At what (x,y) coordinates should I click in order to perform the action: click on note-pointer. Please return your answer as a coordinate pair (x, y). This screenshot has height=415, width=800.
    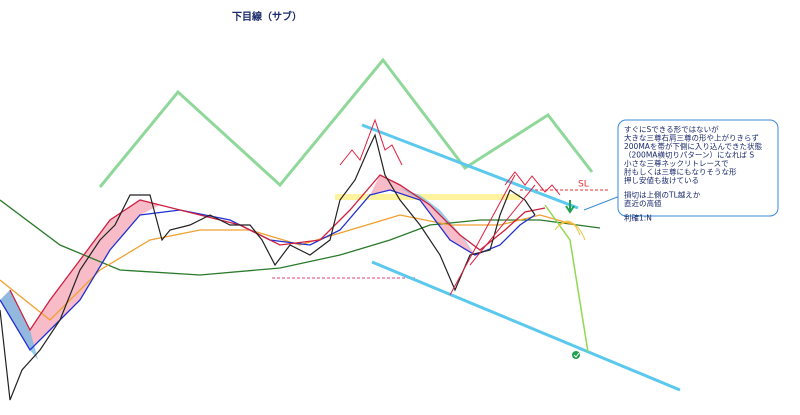
    Looking at the image, I should click on (602, 203).